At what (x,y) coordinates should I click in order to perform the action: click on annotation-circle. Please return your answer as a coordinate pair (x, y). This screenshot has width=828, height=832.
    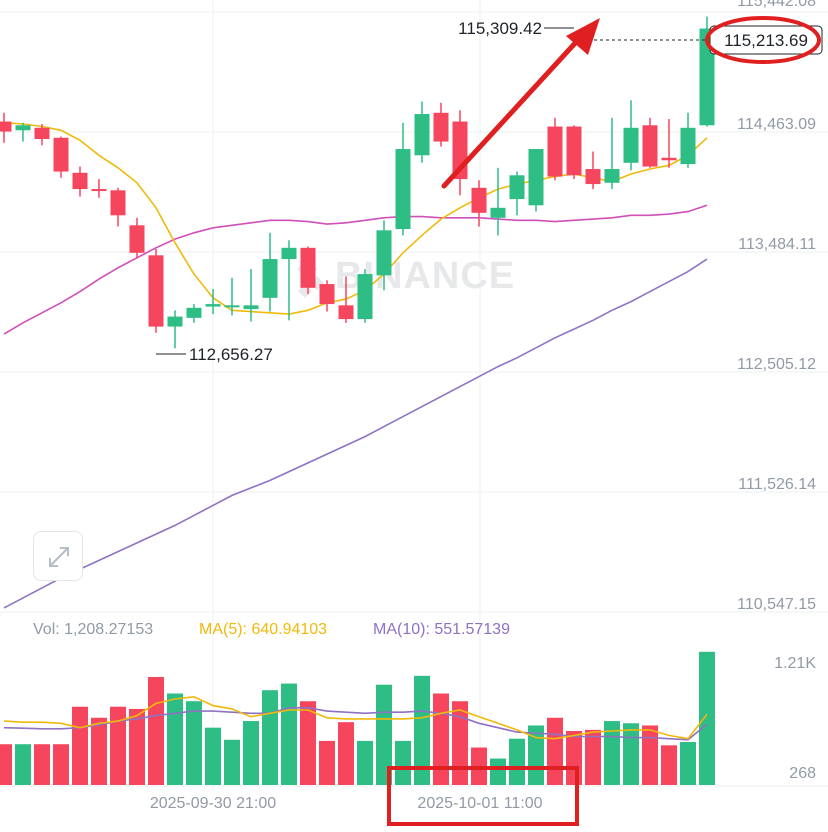
    Looking at the image, I should click on (763, 40).